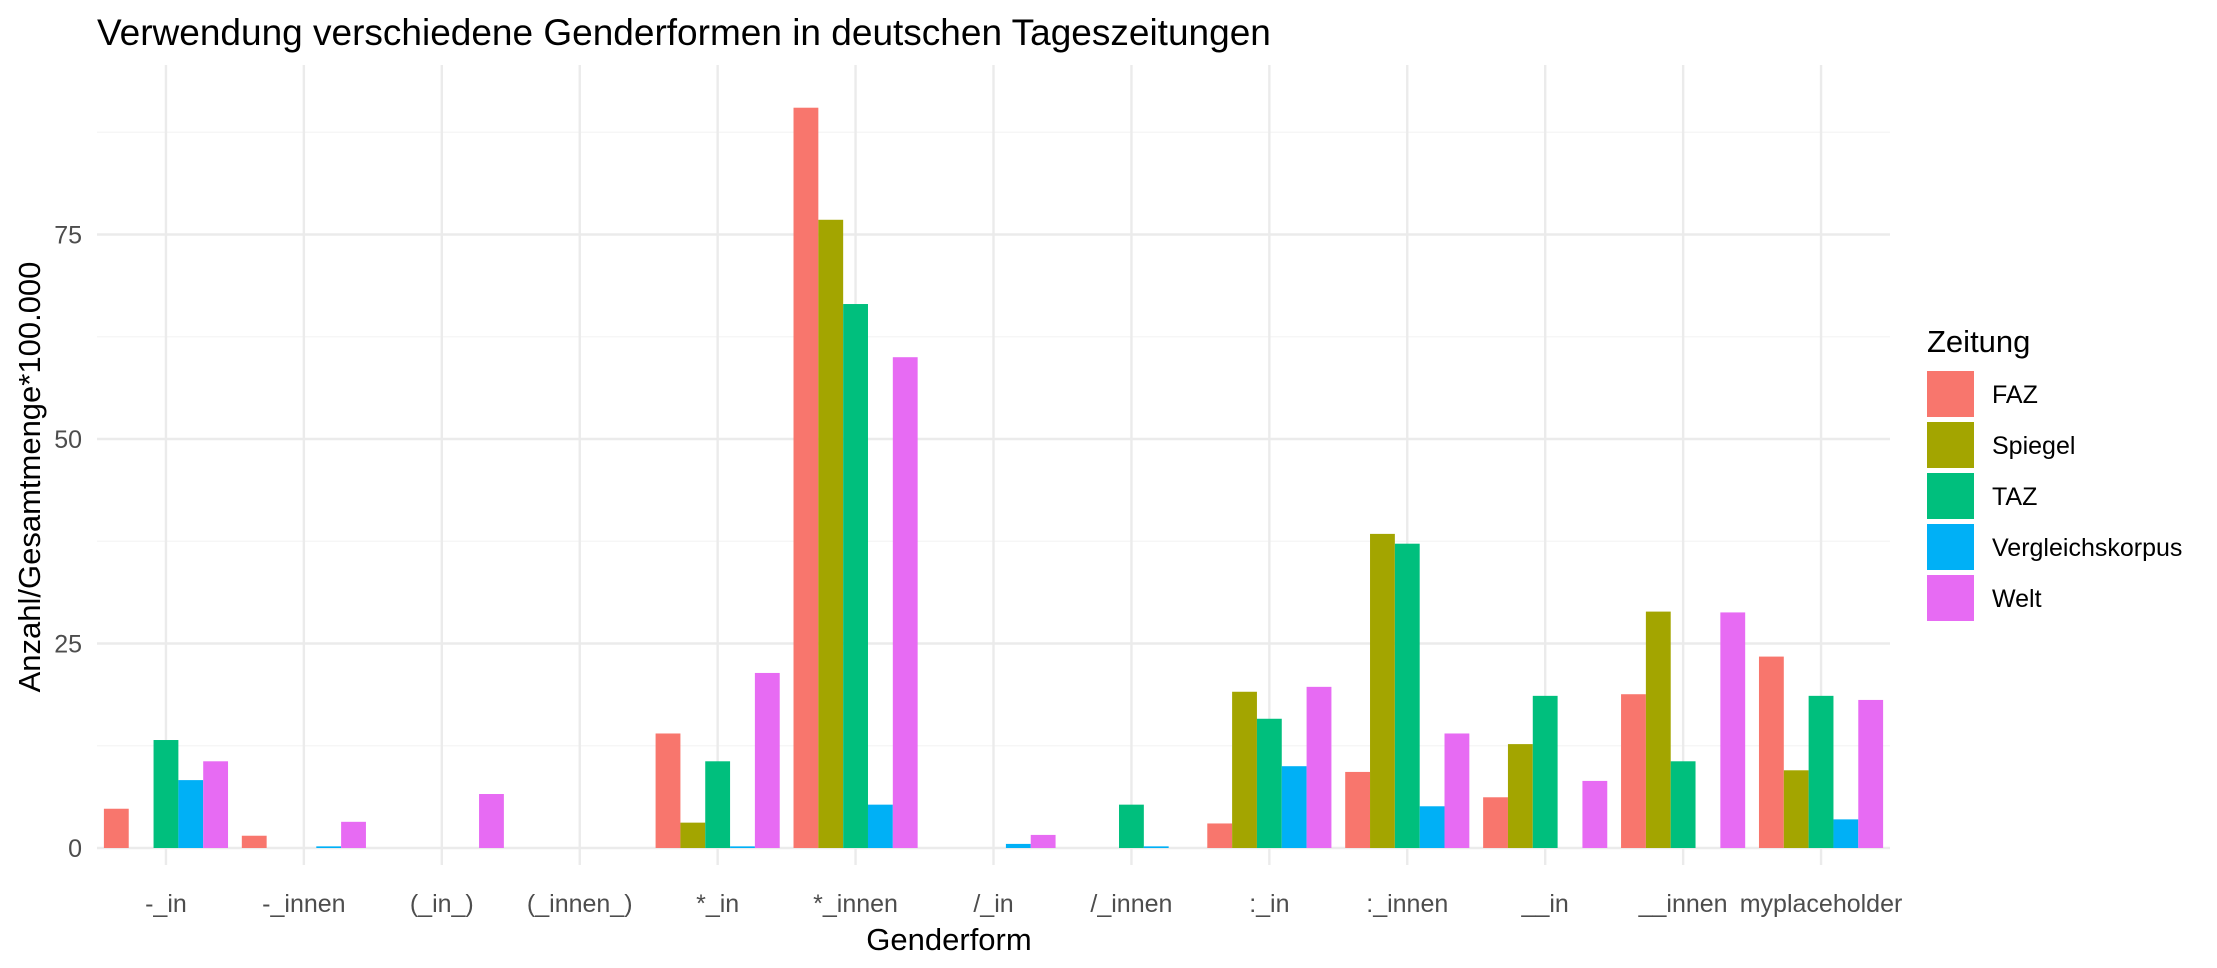 Image resolution: width=2217 pixels, height=968 pixels. What do you see at coordinates (1950, 394) in the screenshot?
I see `legend-key-faz` at bounding box center [1950, 394].